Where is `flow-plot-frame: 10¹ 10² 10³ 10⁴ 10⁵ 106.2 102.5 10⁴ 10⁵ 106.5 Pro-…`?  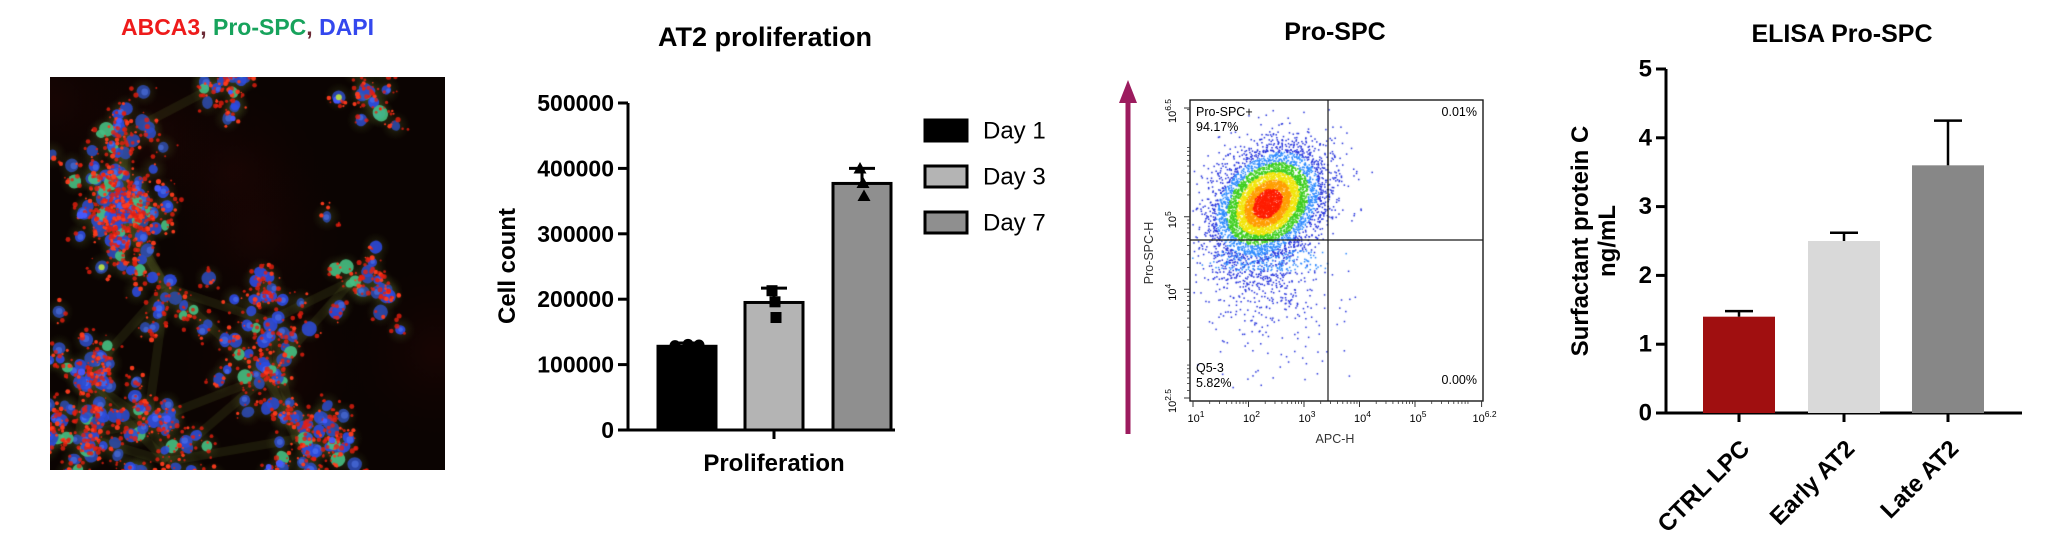
flow-plot-frame: 10¹ 10² 10³ 10⁴ 10⁵ 106.2 102.5 10⁴ 10⁵ 106.5 Pro-… is located at coordinates (1308, 257).